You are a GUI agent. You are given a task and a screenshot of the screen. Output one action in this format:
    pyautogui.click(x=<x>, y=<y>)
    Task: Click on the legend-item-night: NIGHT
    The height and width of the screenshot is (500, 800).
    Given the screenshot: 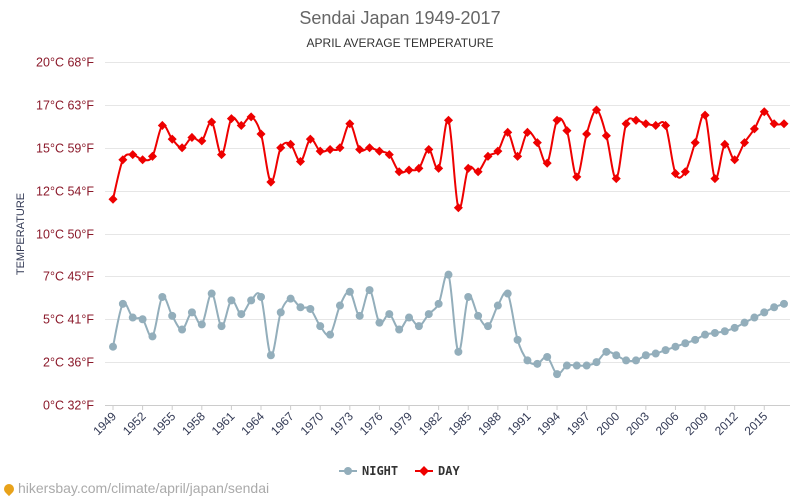 What is the action you would take?
    pyautogui.click(x=368, y=471)
    